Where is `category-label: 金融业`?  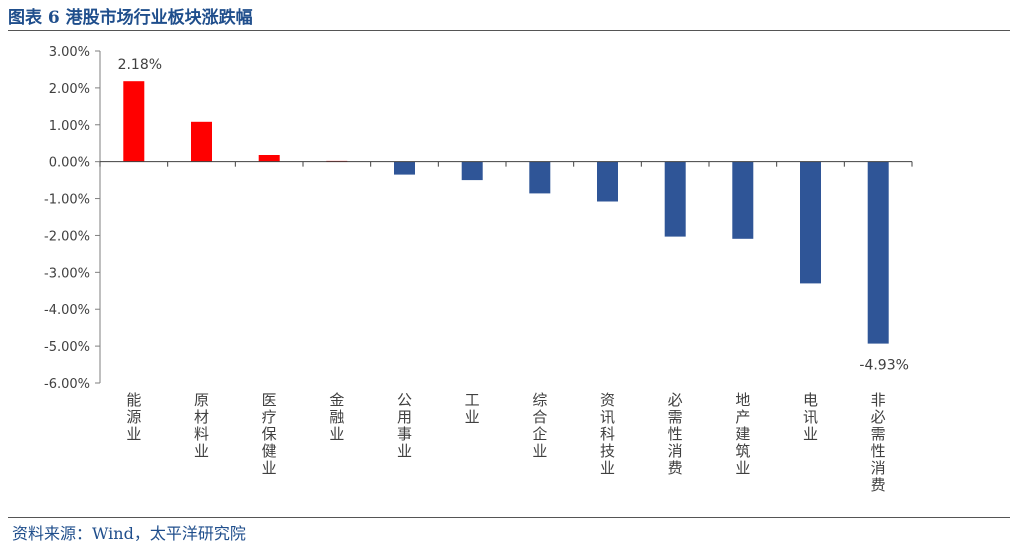 category-label: 金融业 is located at coordinates (336, 417).